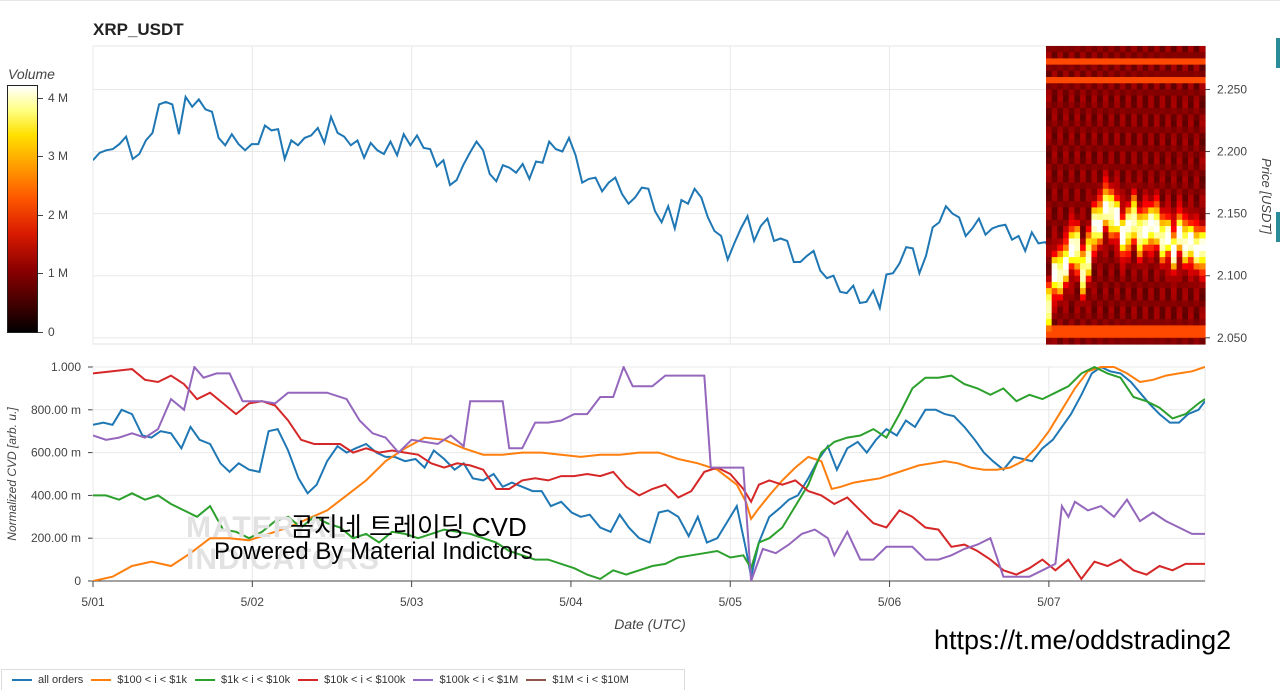 Image resolution: width=1280 pixels, height=690 pixels. I want to click on legend-item: all orders, so click(47, 680).